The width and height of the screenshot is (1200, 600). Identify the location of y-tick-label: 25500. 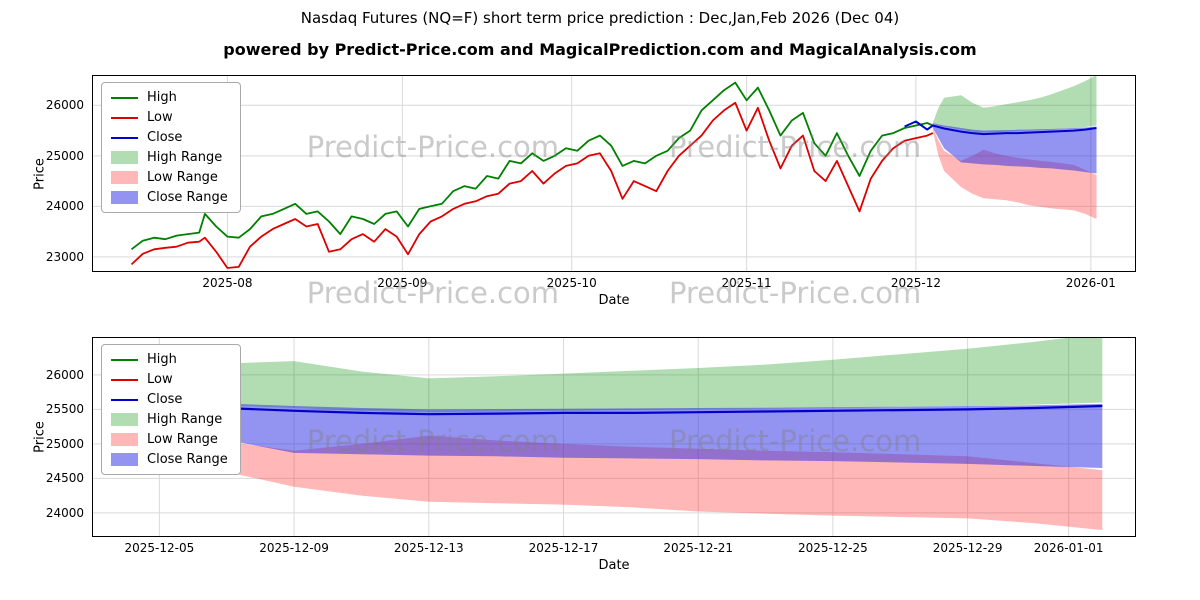
(64, 409).